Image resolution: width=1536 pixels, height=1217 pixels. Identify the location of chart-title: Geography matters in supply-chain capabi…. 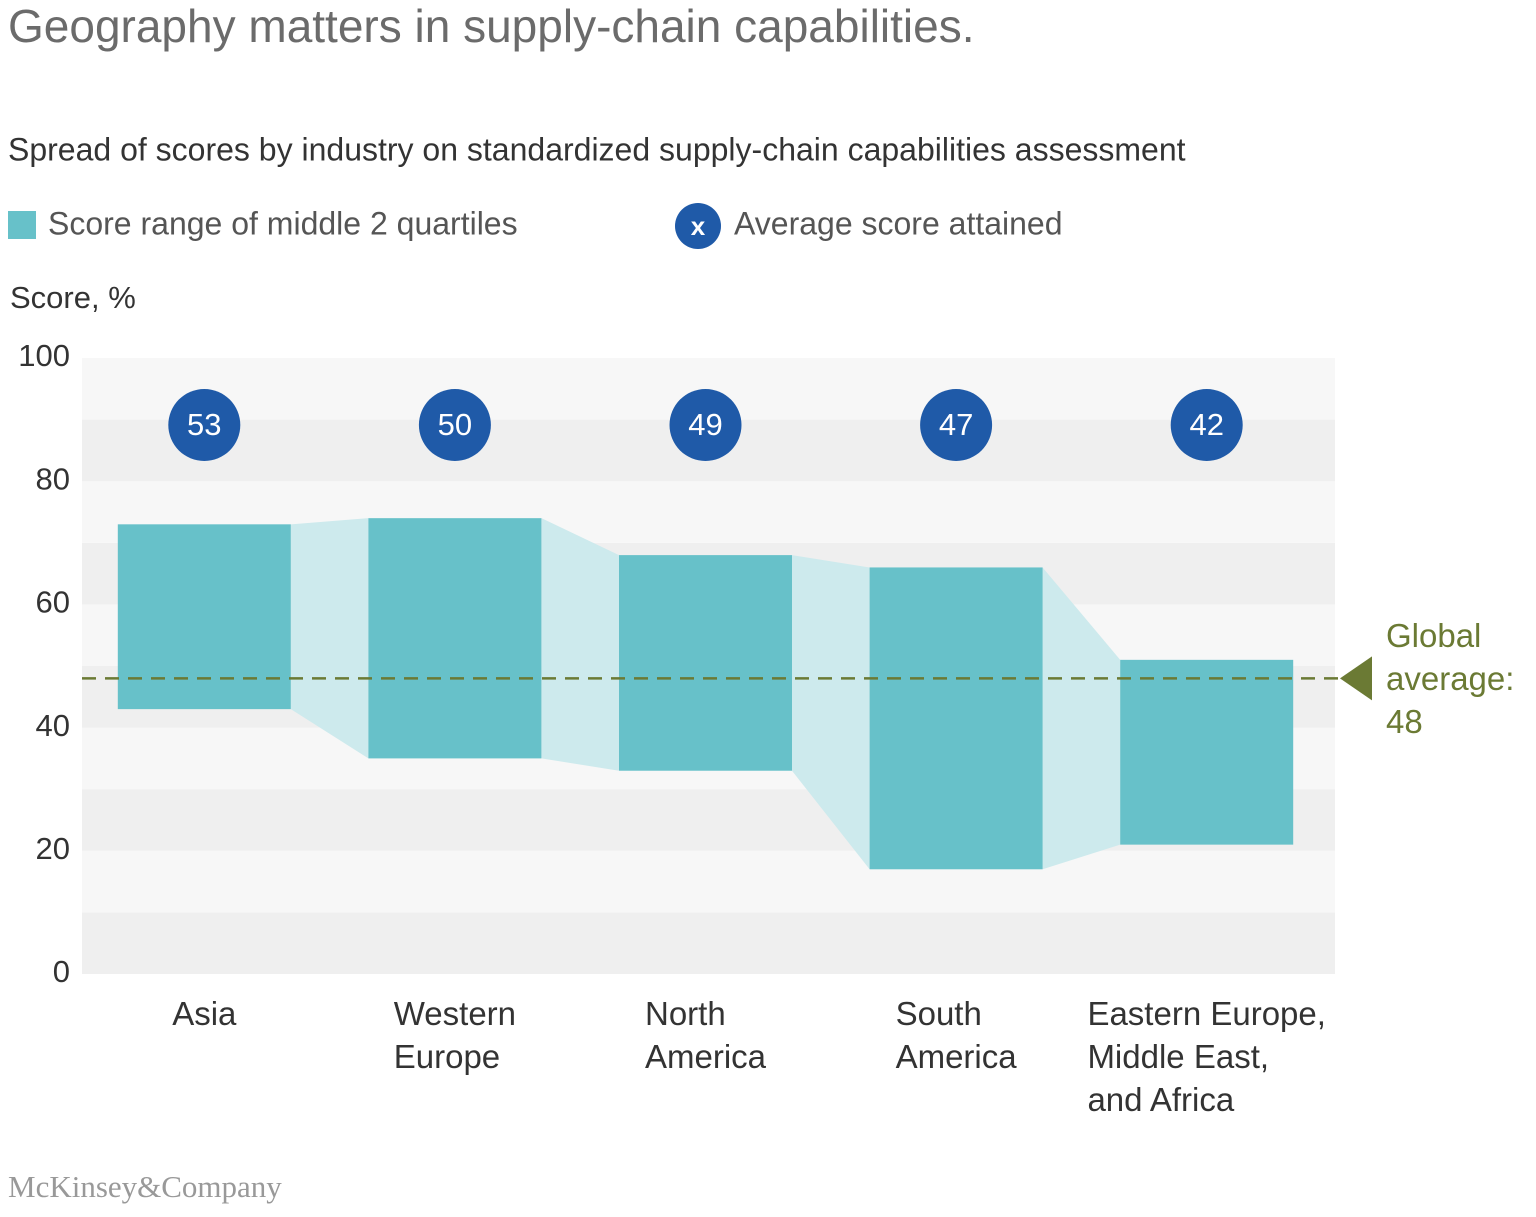
(491, 26).